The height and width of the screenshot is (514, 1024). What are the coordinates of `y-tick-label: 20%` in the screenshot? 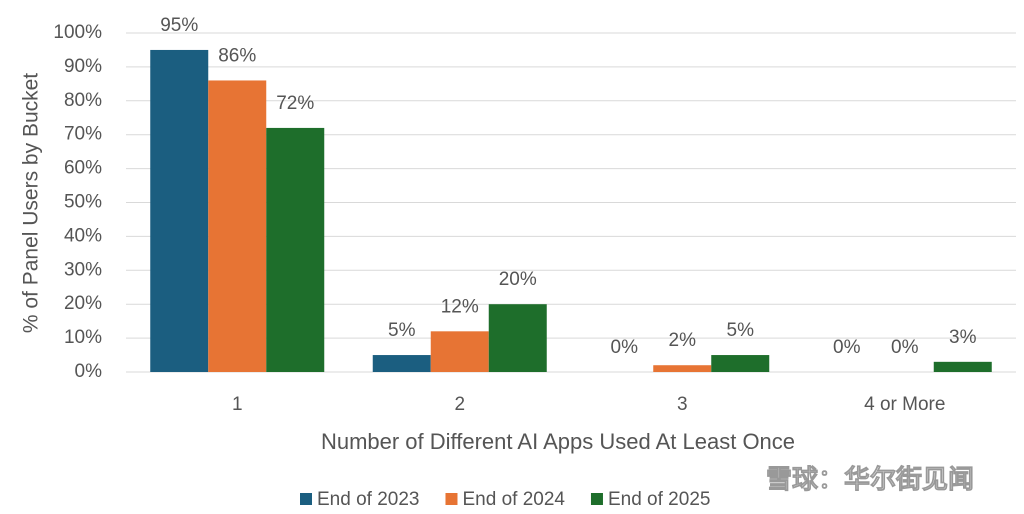 It's located at (83, 303).